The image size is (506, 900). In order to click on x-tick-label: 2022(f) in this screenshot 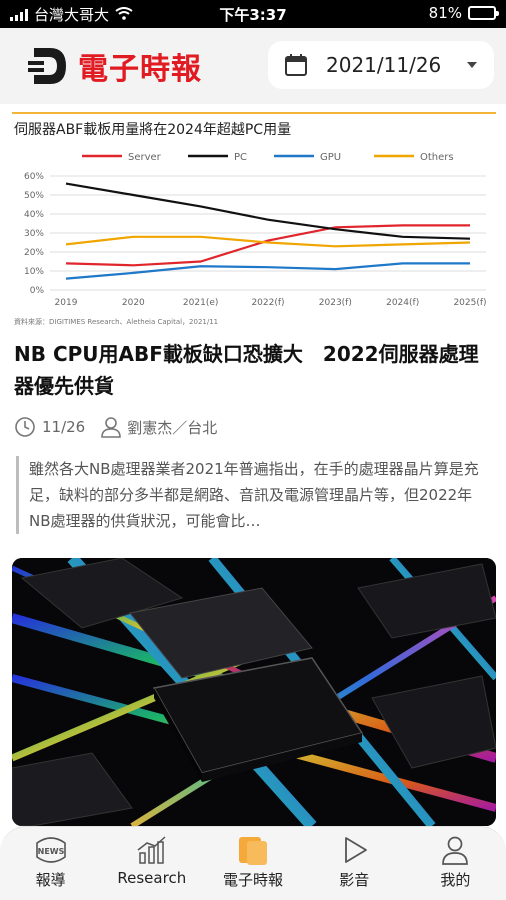, I will do `click(267, 303)`.